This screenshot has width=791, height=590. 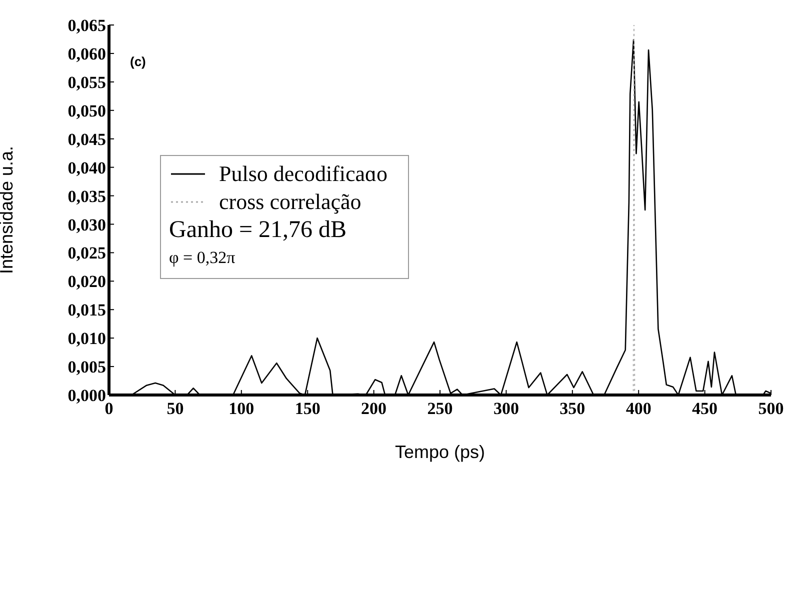 I want to click on x-axis-title: Tempo (ps), so click(x=440, y=452).